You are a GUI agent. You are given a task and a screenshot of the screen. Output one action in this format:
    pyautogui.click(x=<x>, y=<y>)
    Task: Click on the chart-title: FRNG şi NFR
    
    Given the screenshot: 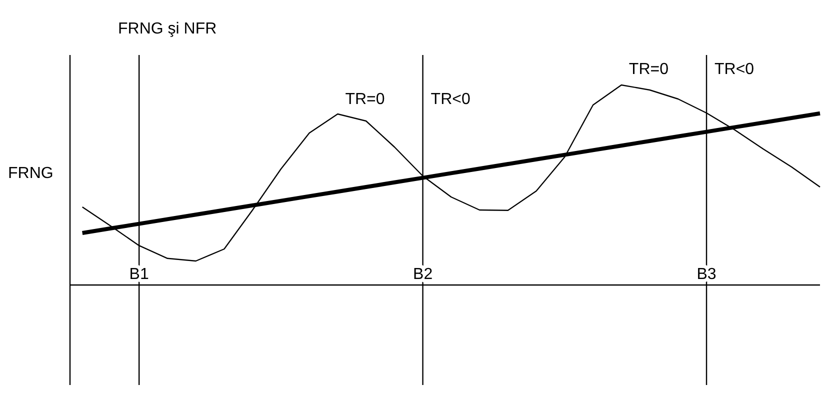 What is the action you would take?
    pyautogui.click(x=167, y=29)
    